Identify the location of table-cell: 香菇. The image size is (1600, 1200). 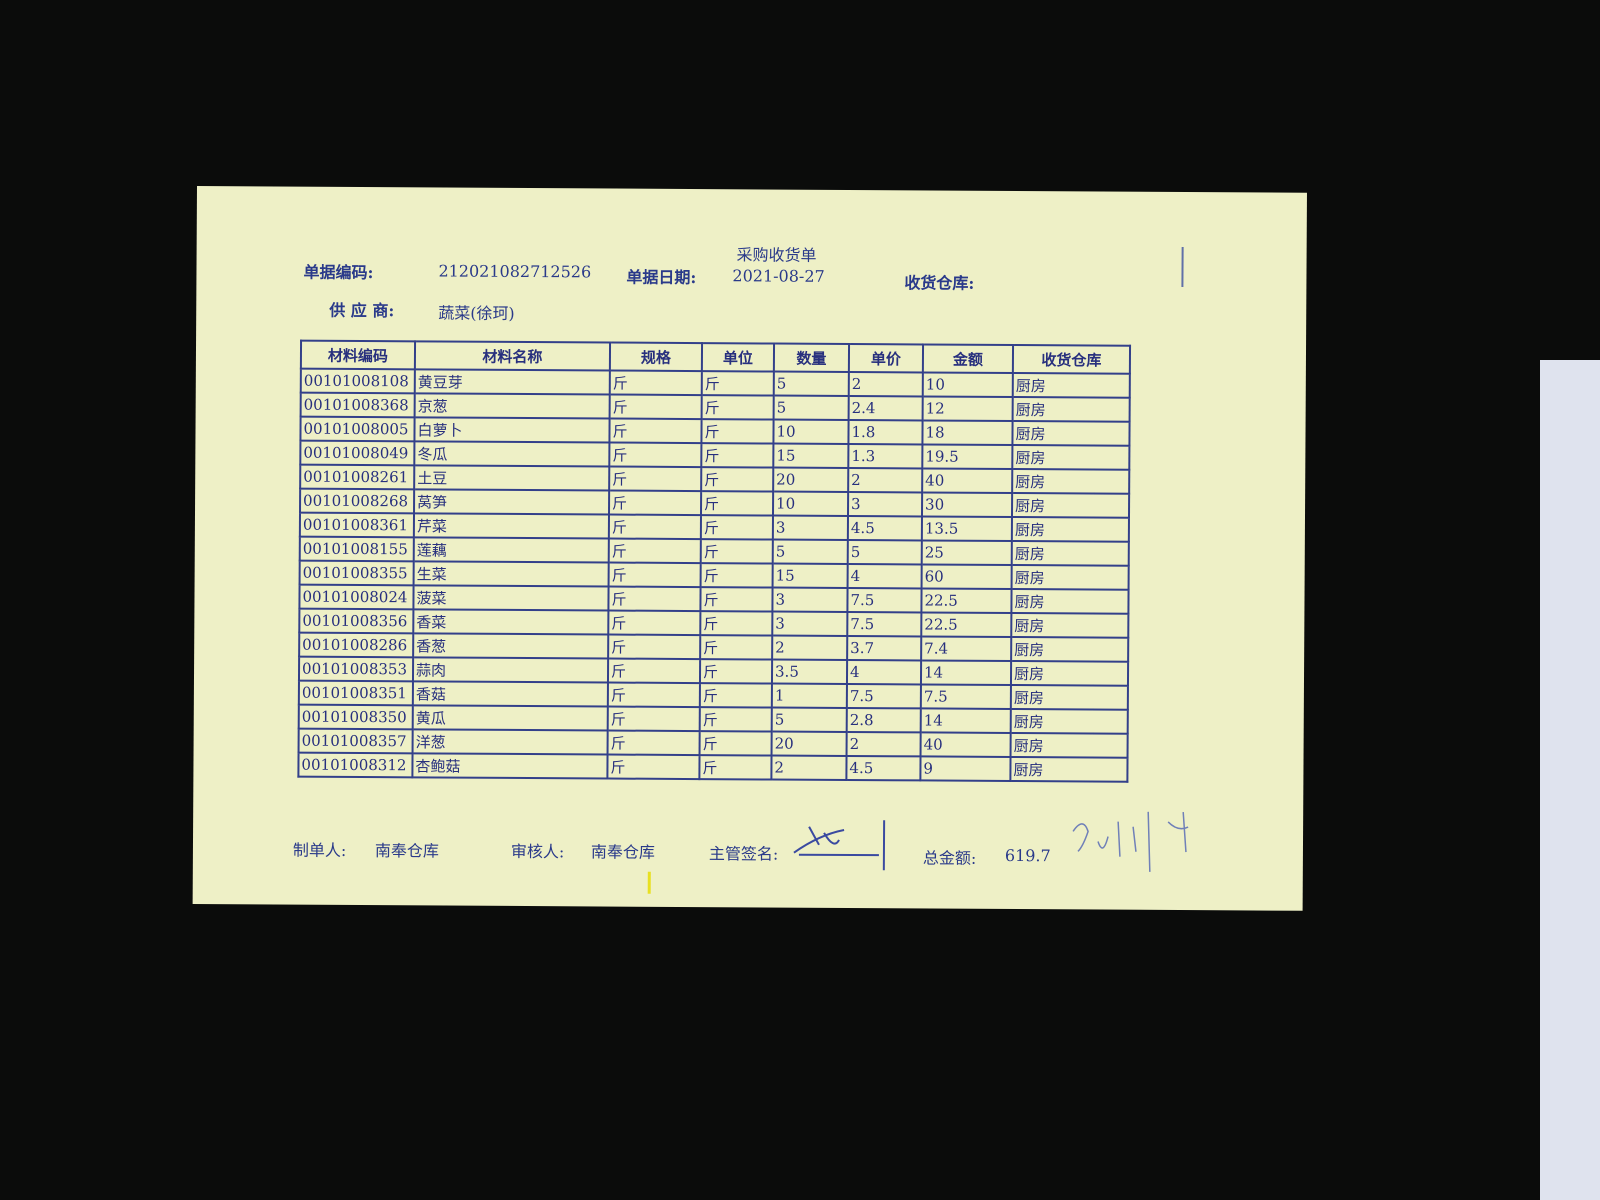
(510, 694).